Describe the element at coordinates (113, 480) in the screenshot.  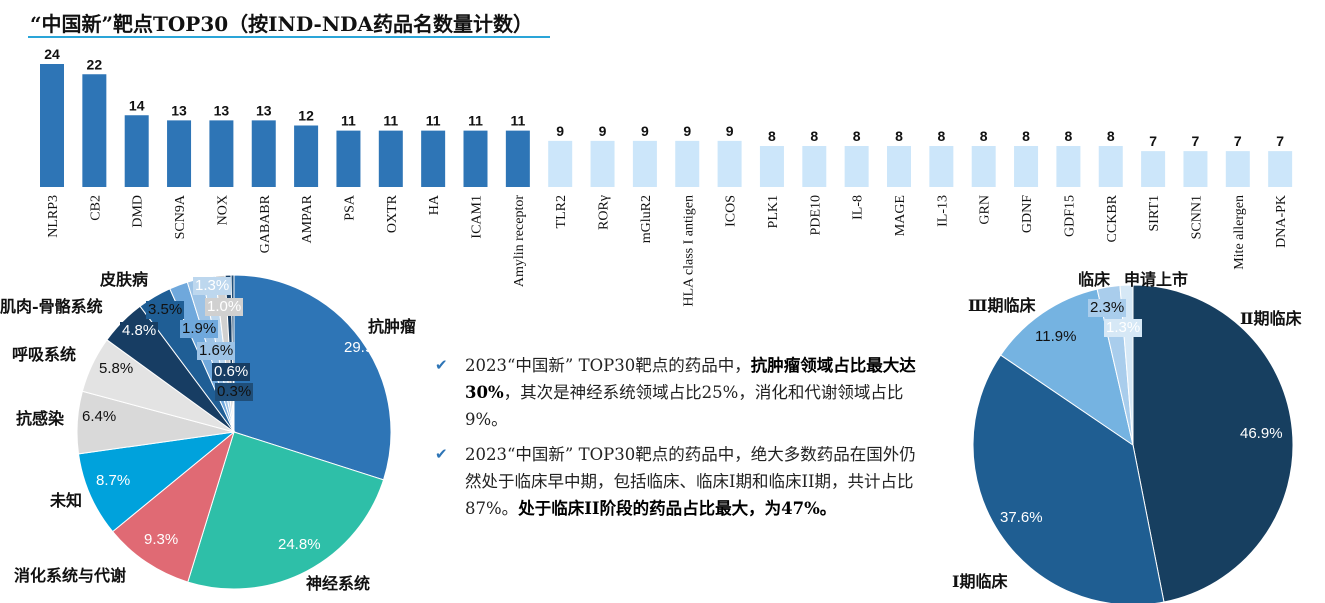
I see `pie-percent-label: 8.7%` at that location.